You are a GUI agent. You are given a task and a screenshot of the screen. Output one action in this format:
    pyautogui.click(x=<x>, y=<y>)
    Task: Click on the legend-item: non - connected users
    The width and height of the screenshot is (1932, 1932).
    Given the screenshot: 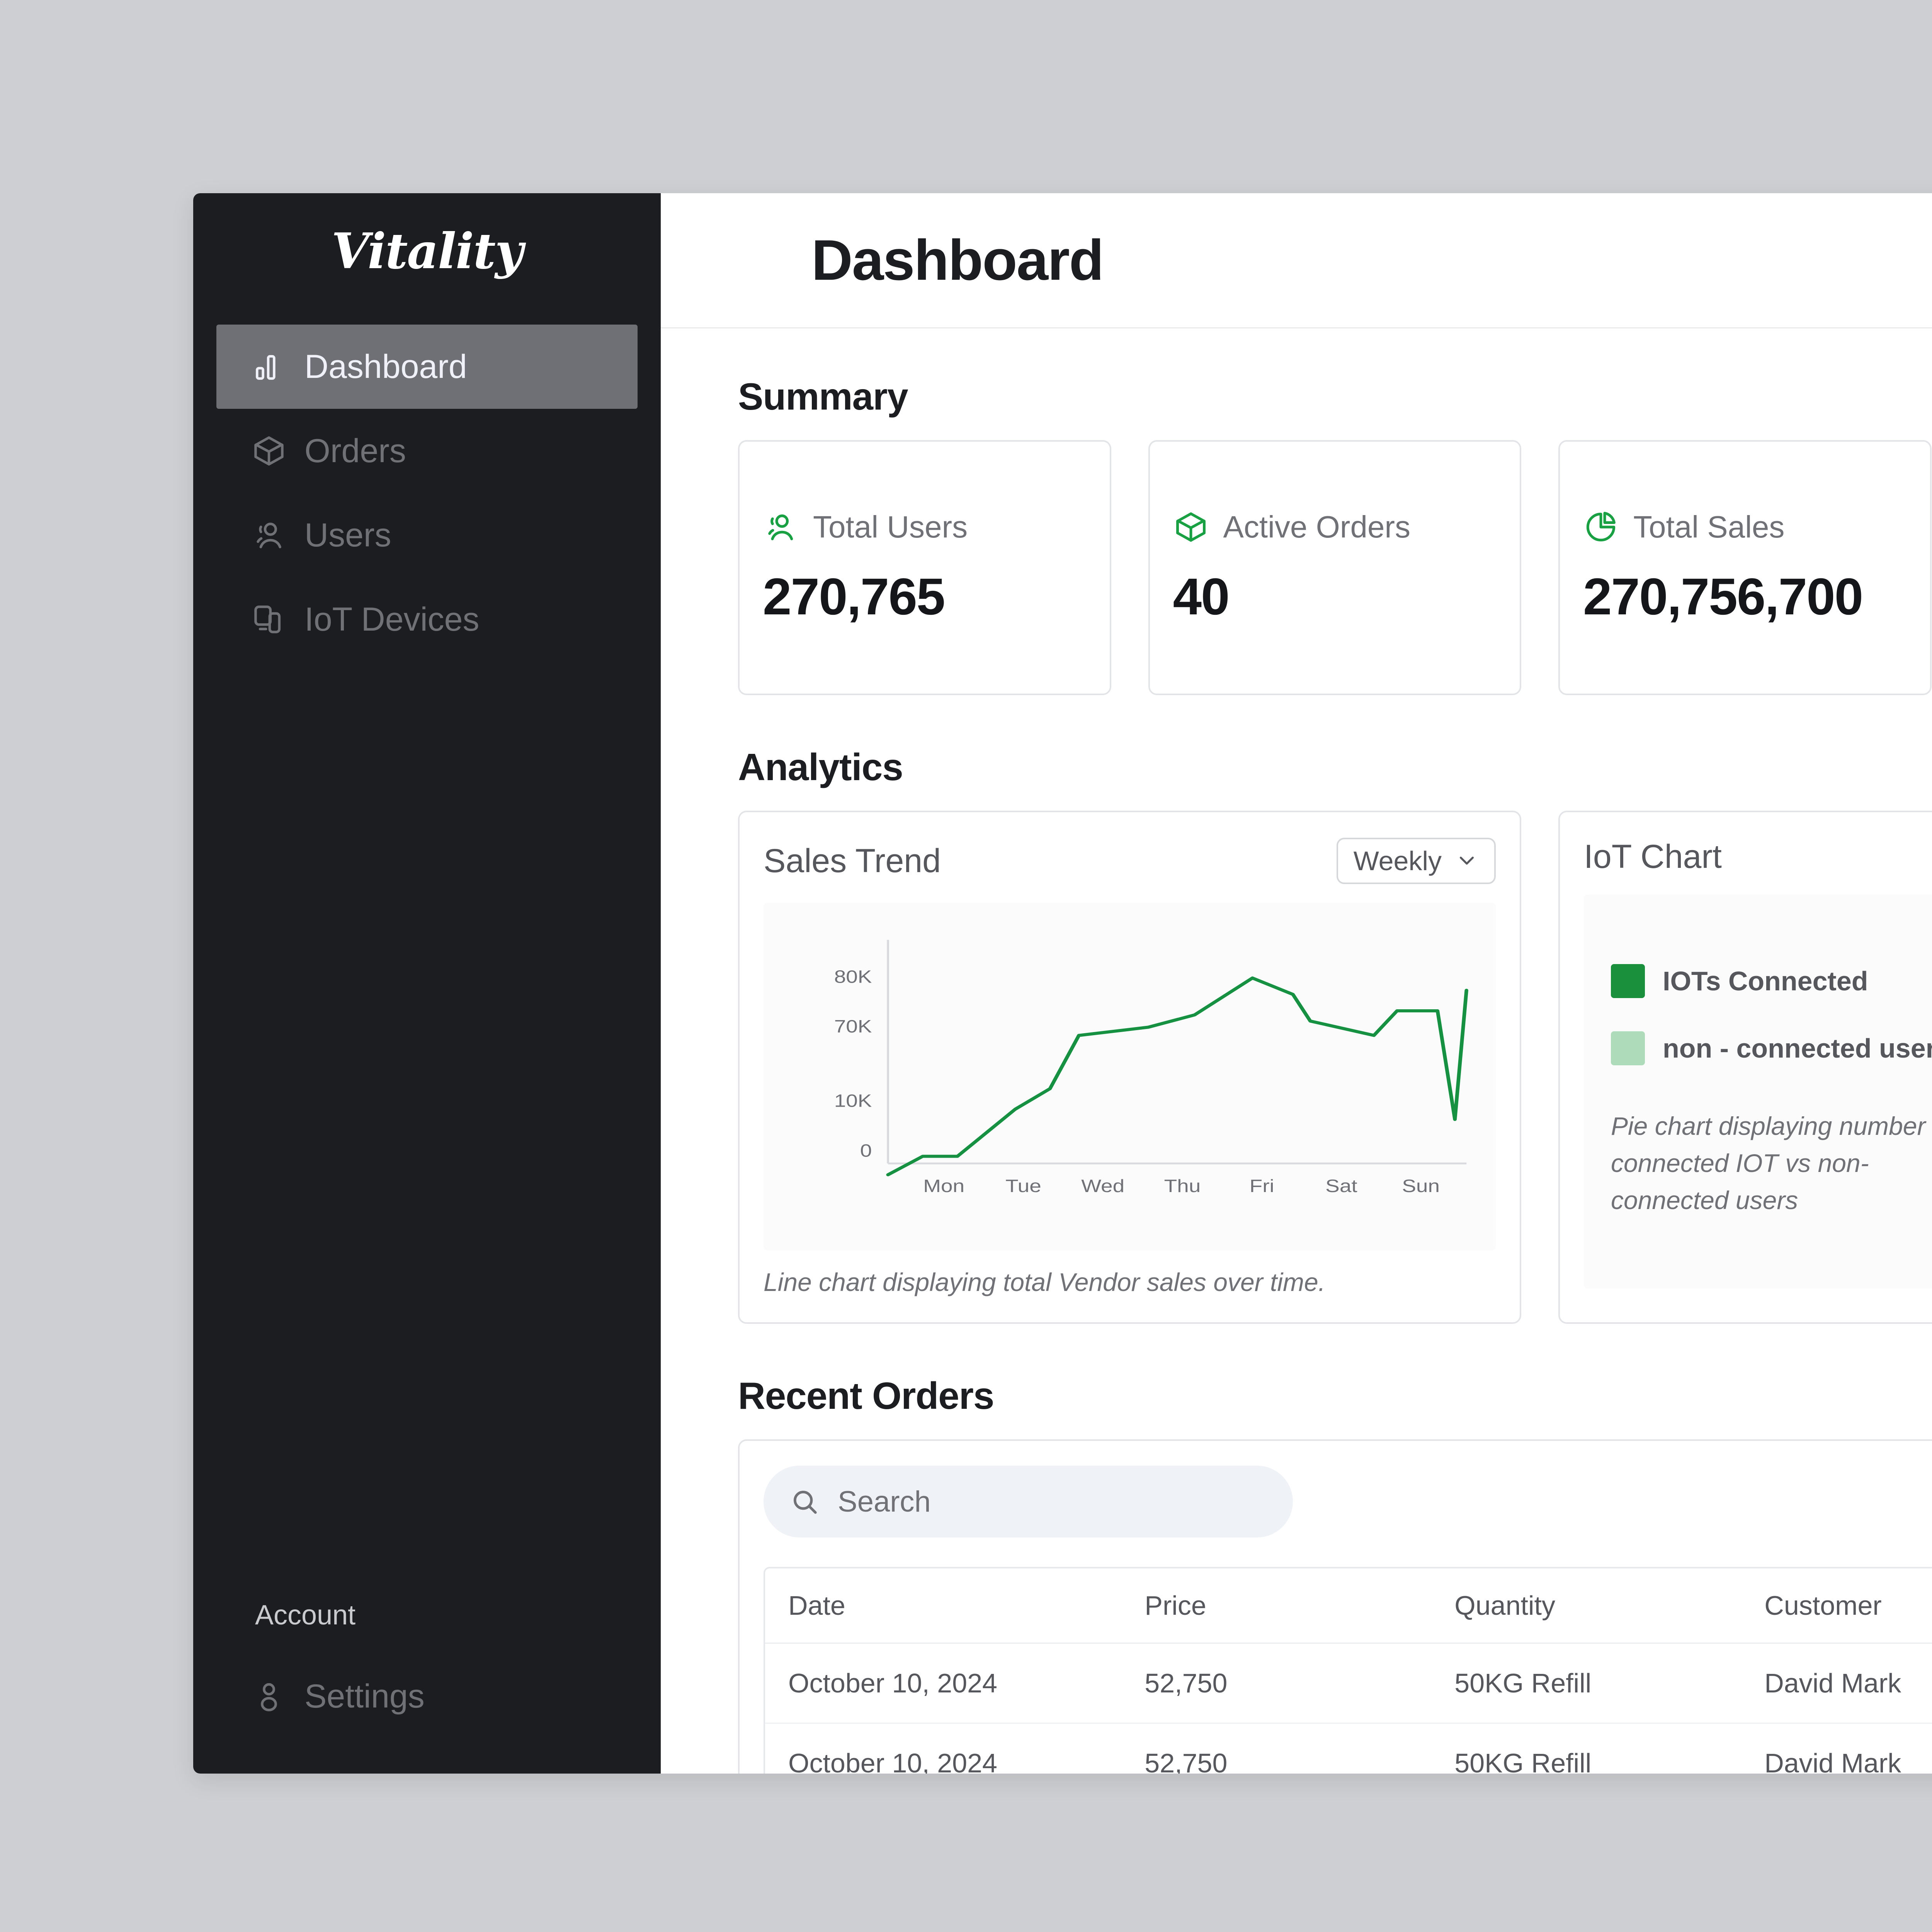 What is the action you would take?
    pyautogui.click(x=1771, y=1049)
    